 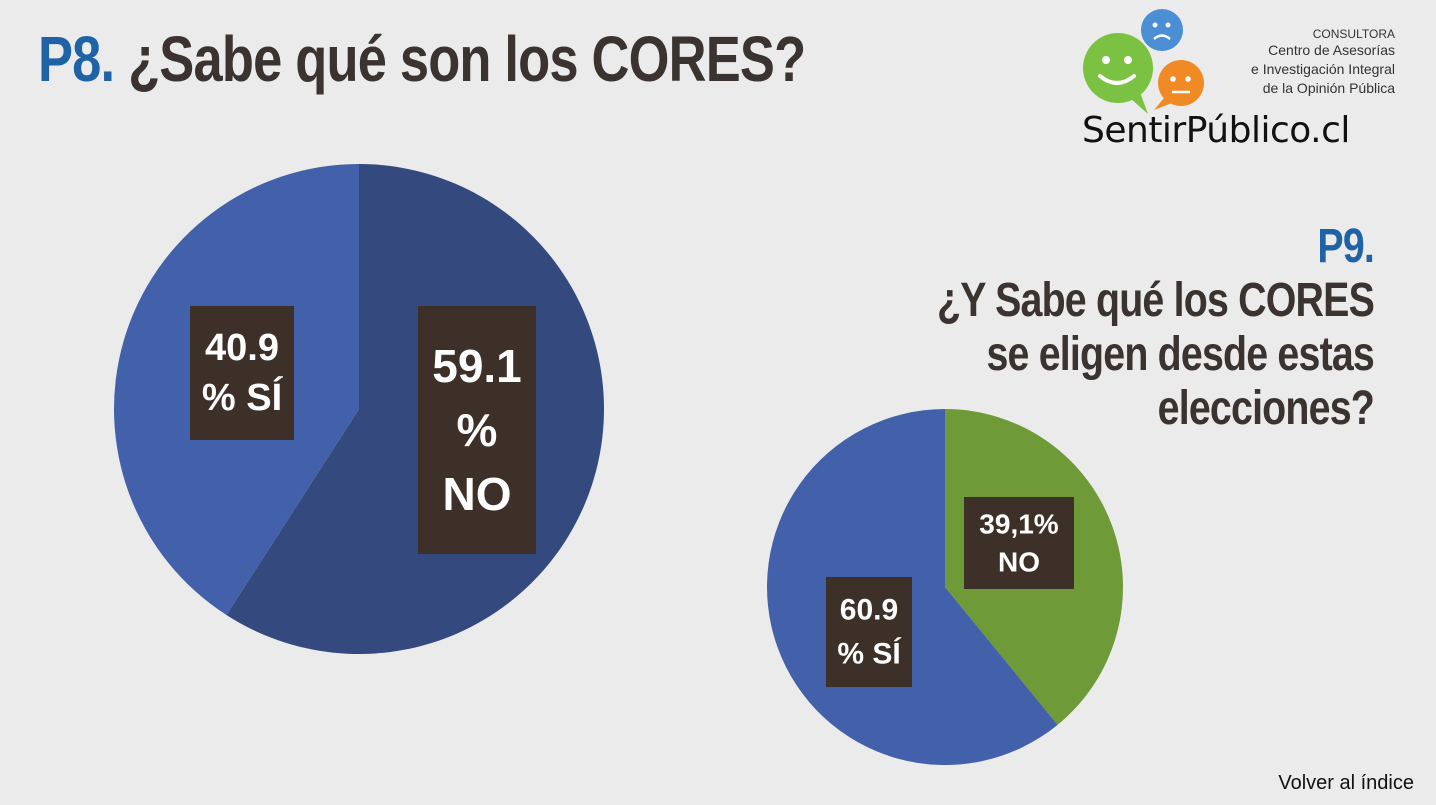 I want to click on speech-bubbles-logo-icon, so click(x=1143, y=61).